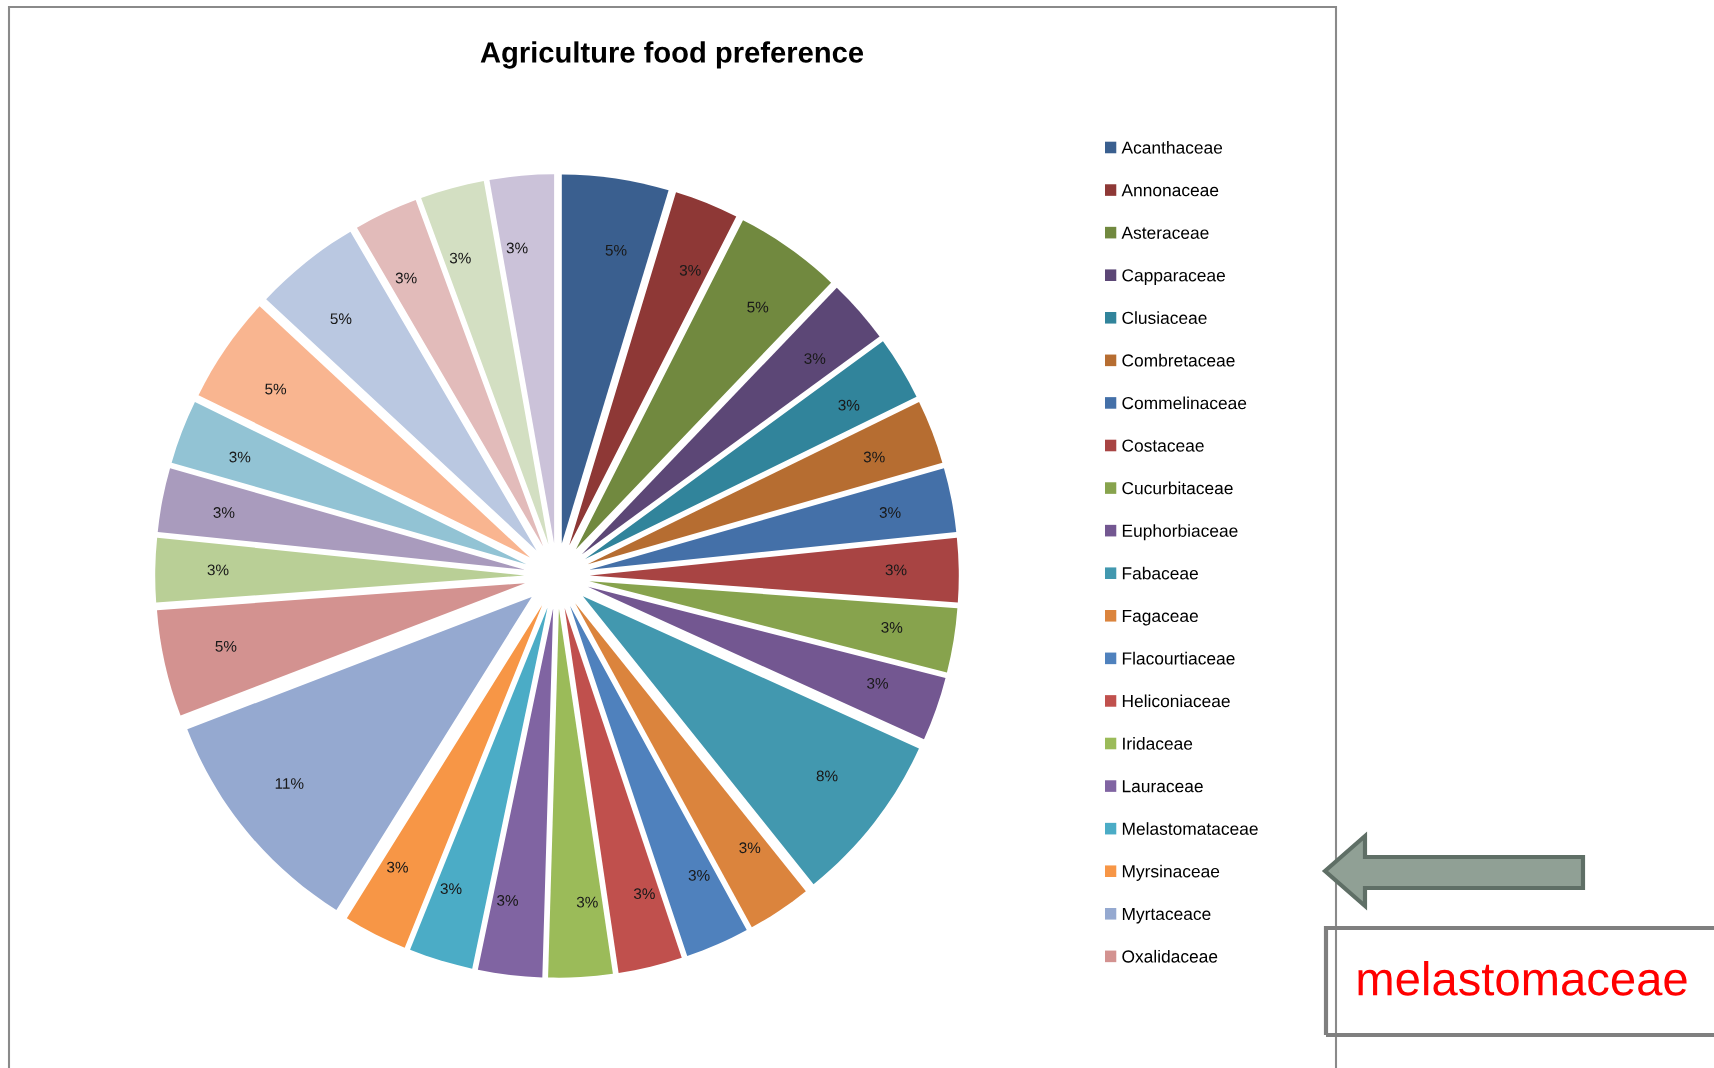  What do you see at coordinates (289, 783) in the screenshot?
I see `data-label: 11%` at bounding box center [289, 783].